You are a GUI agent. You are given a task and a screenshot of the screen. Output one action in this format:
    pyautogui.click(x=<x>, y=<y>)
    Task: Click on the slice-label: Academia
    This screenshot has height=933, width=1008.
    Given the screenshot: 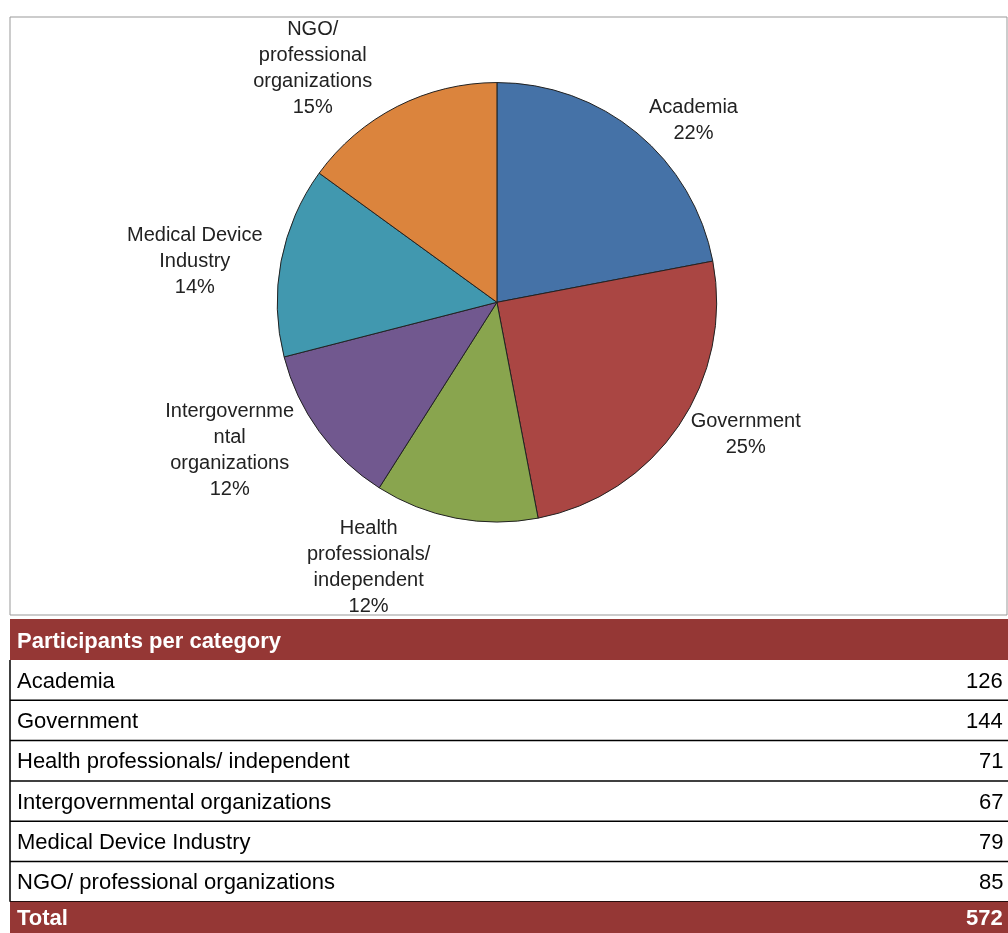 What is the action you would take?
    pyautogui.click(x=694, y=105)
    